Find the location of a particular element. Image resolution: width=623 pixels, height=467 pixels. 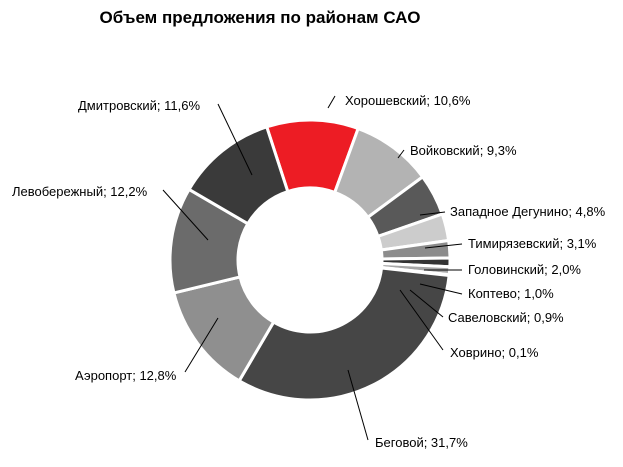

slice-label: Беговой; 31,7% is located at coordinates (421, 442).